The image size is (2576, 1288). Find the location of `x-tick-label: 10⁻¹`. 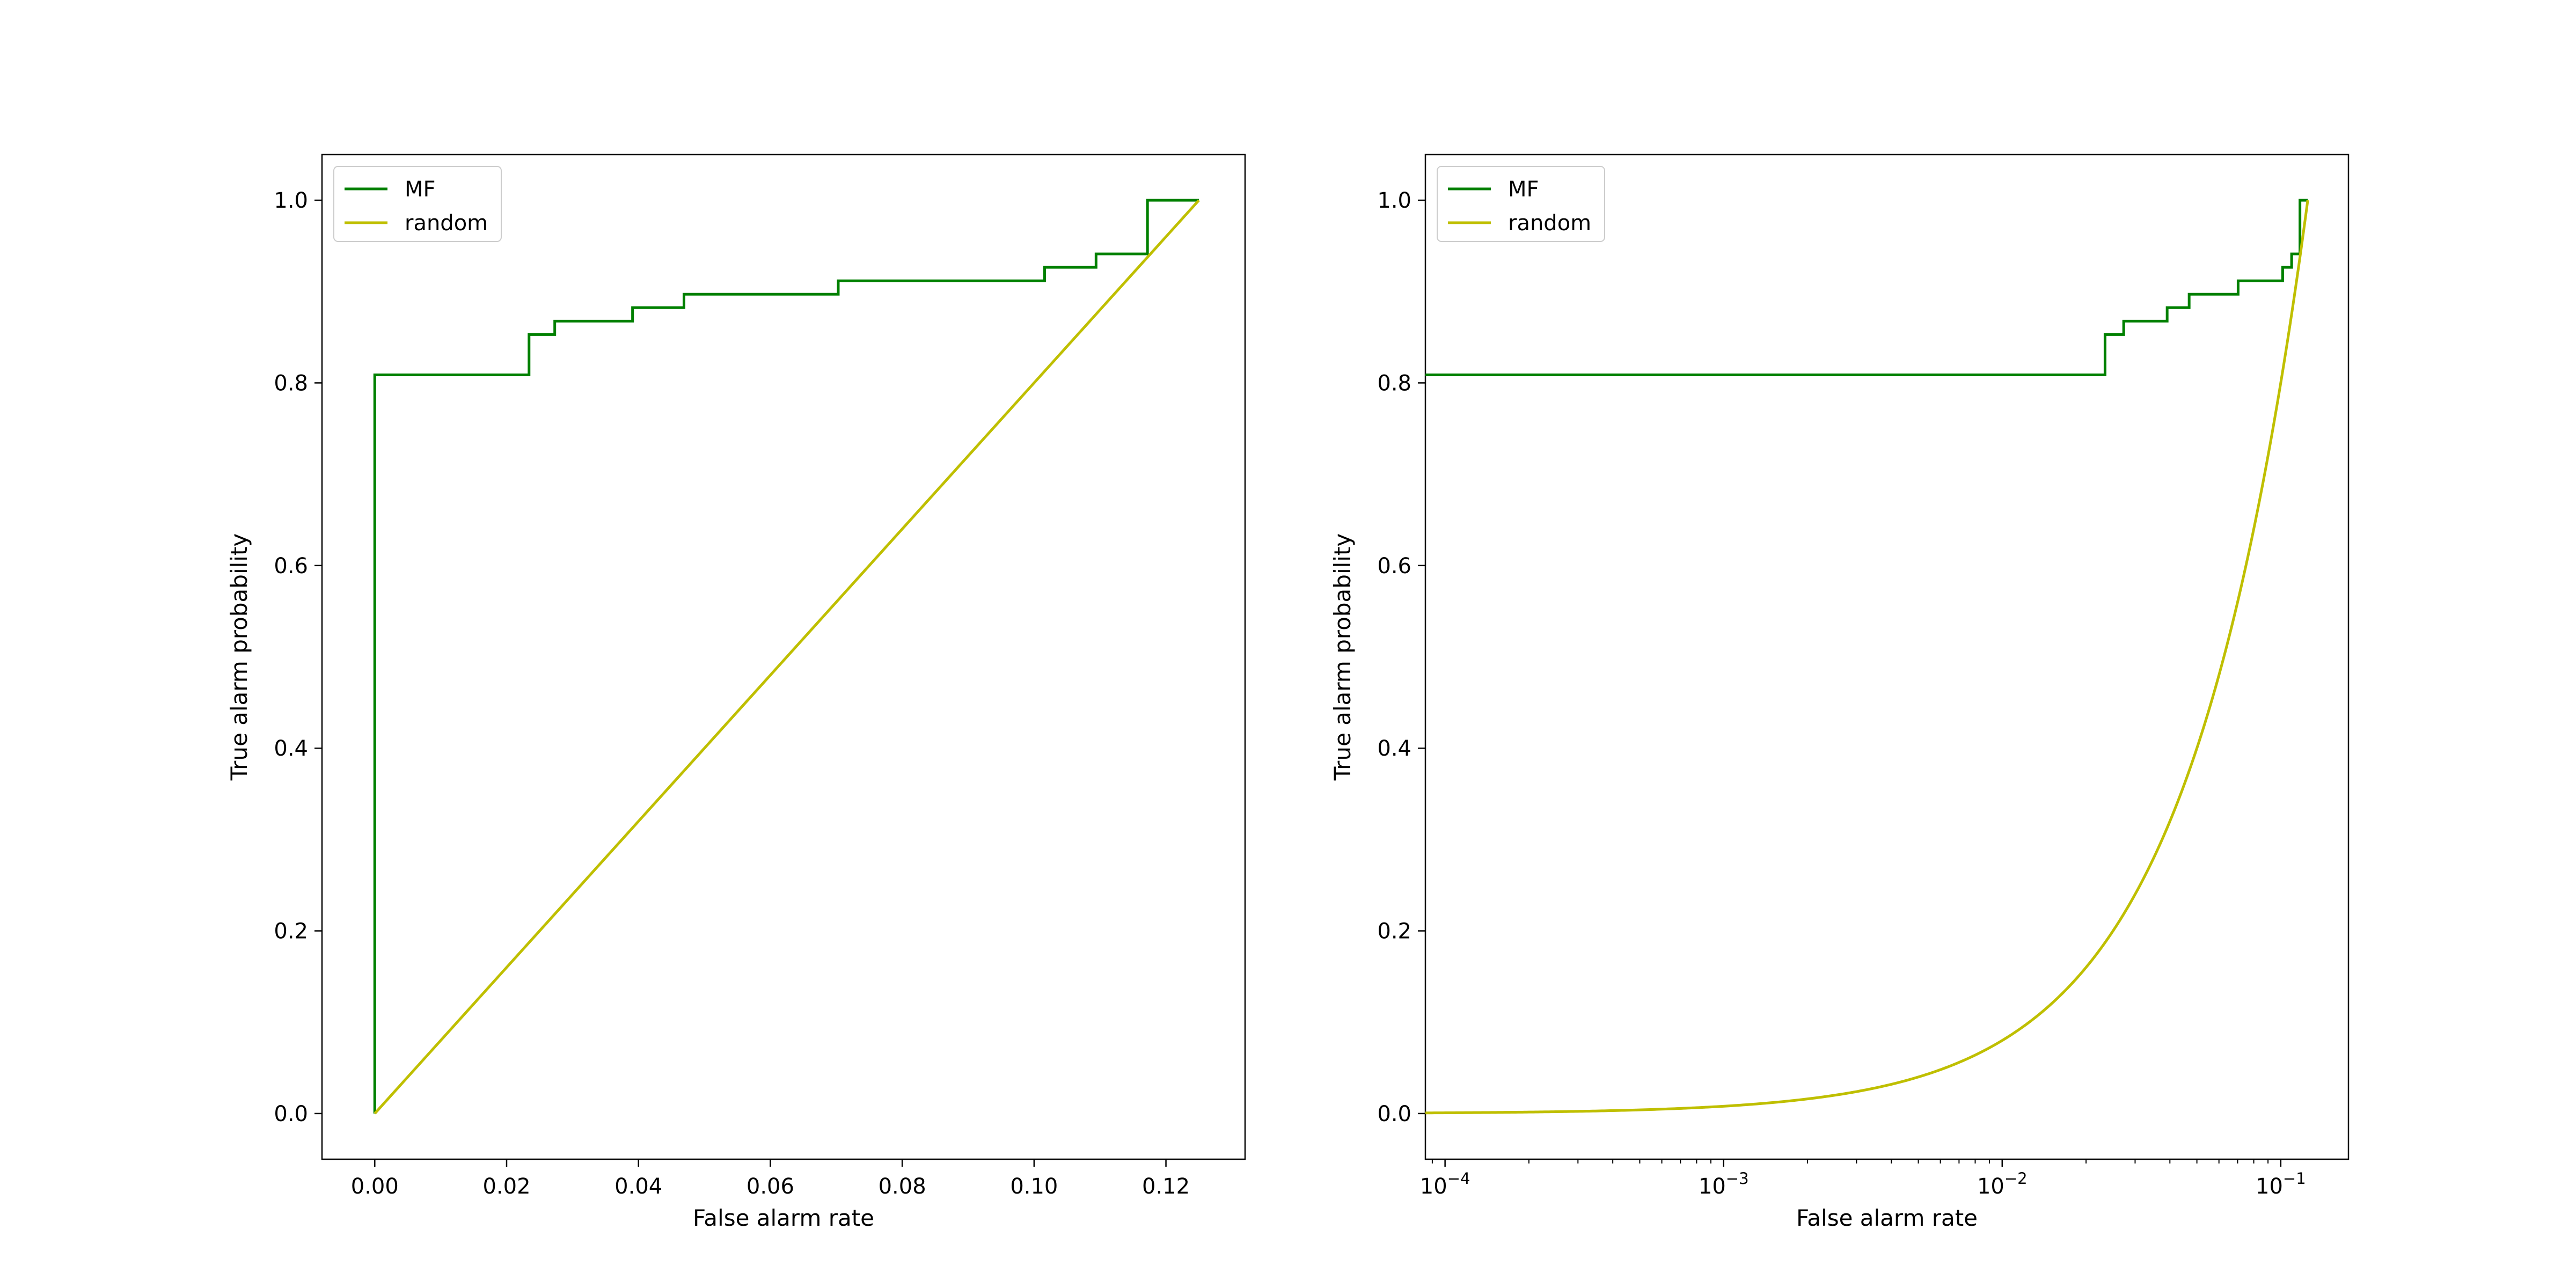

x-tick-label: 10⁻¹ is located at coordinates (2281, 1184).